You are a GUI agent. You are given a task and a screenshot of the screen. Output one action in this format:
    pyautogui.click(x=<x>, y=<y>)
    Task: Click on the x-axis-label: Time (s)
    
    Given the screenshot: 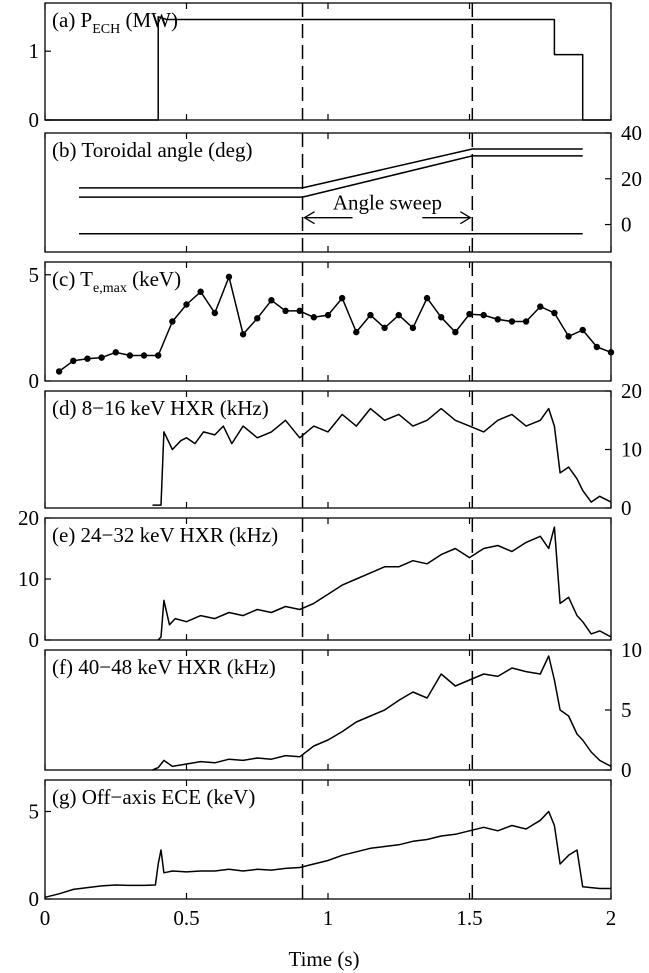 What is the action you would take?
    pyautogui.click(x=324, y=959)
    